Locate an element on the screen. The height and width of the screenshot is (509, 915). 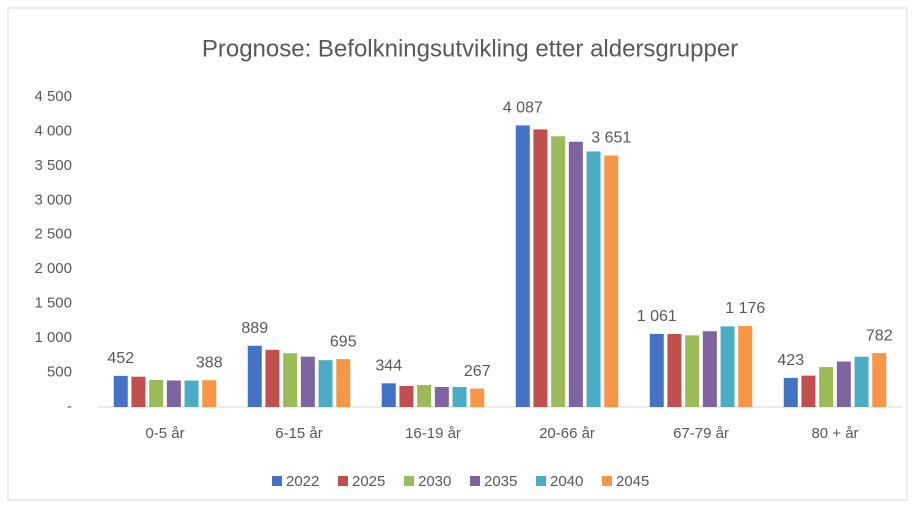
y-tick-label: 500 is located at coordinates (59, 372).